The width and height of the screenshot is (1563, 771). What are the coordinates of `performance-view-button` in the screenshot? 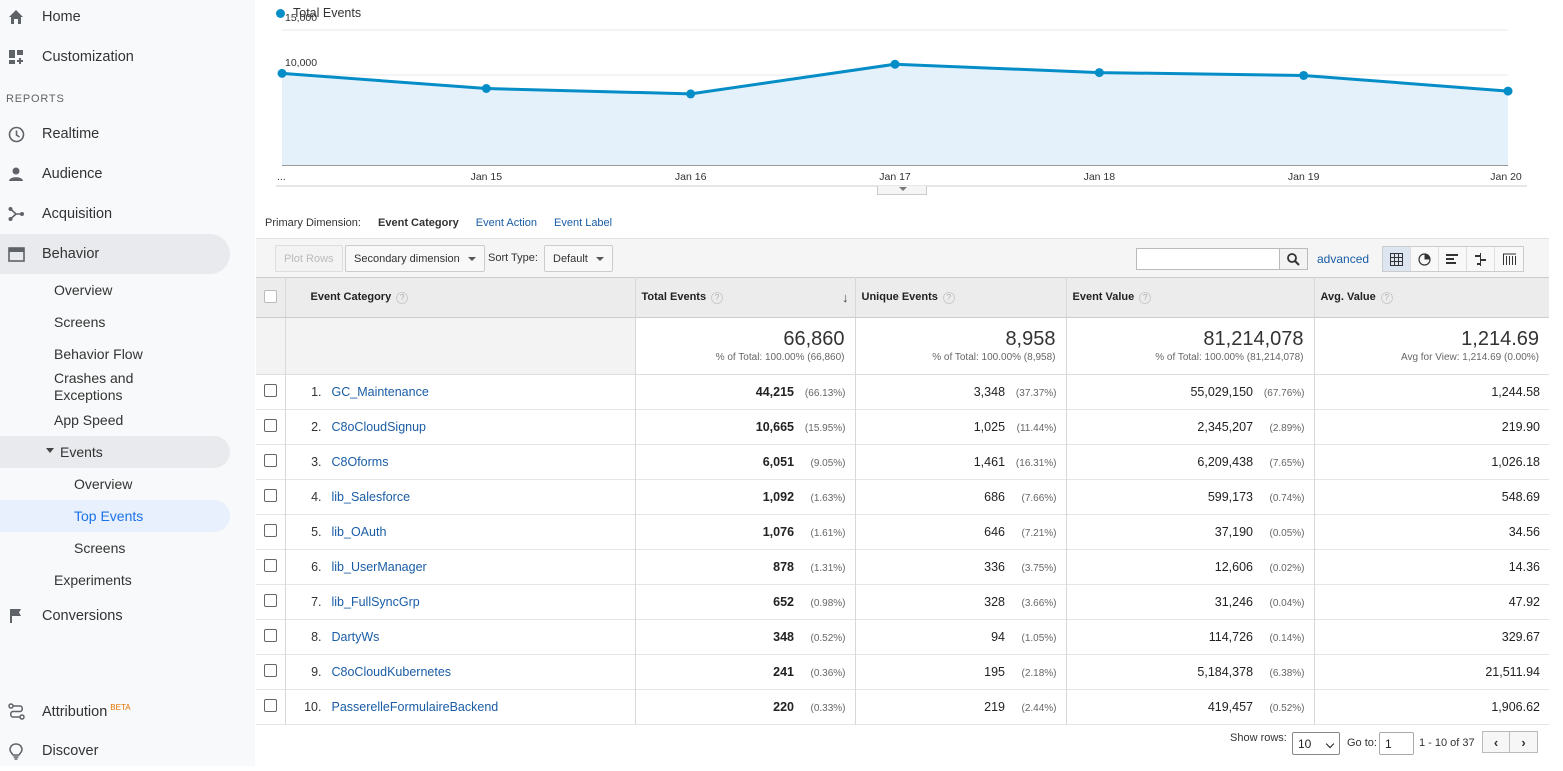 It's located at (1453, 259).